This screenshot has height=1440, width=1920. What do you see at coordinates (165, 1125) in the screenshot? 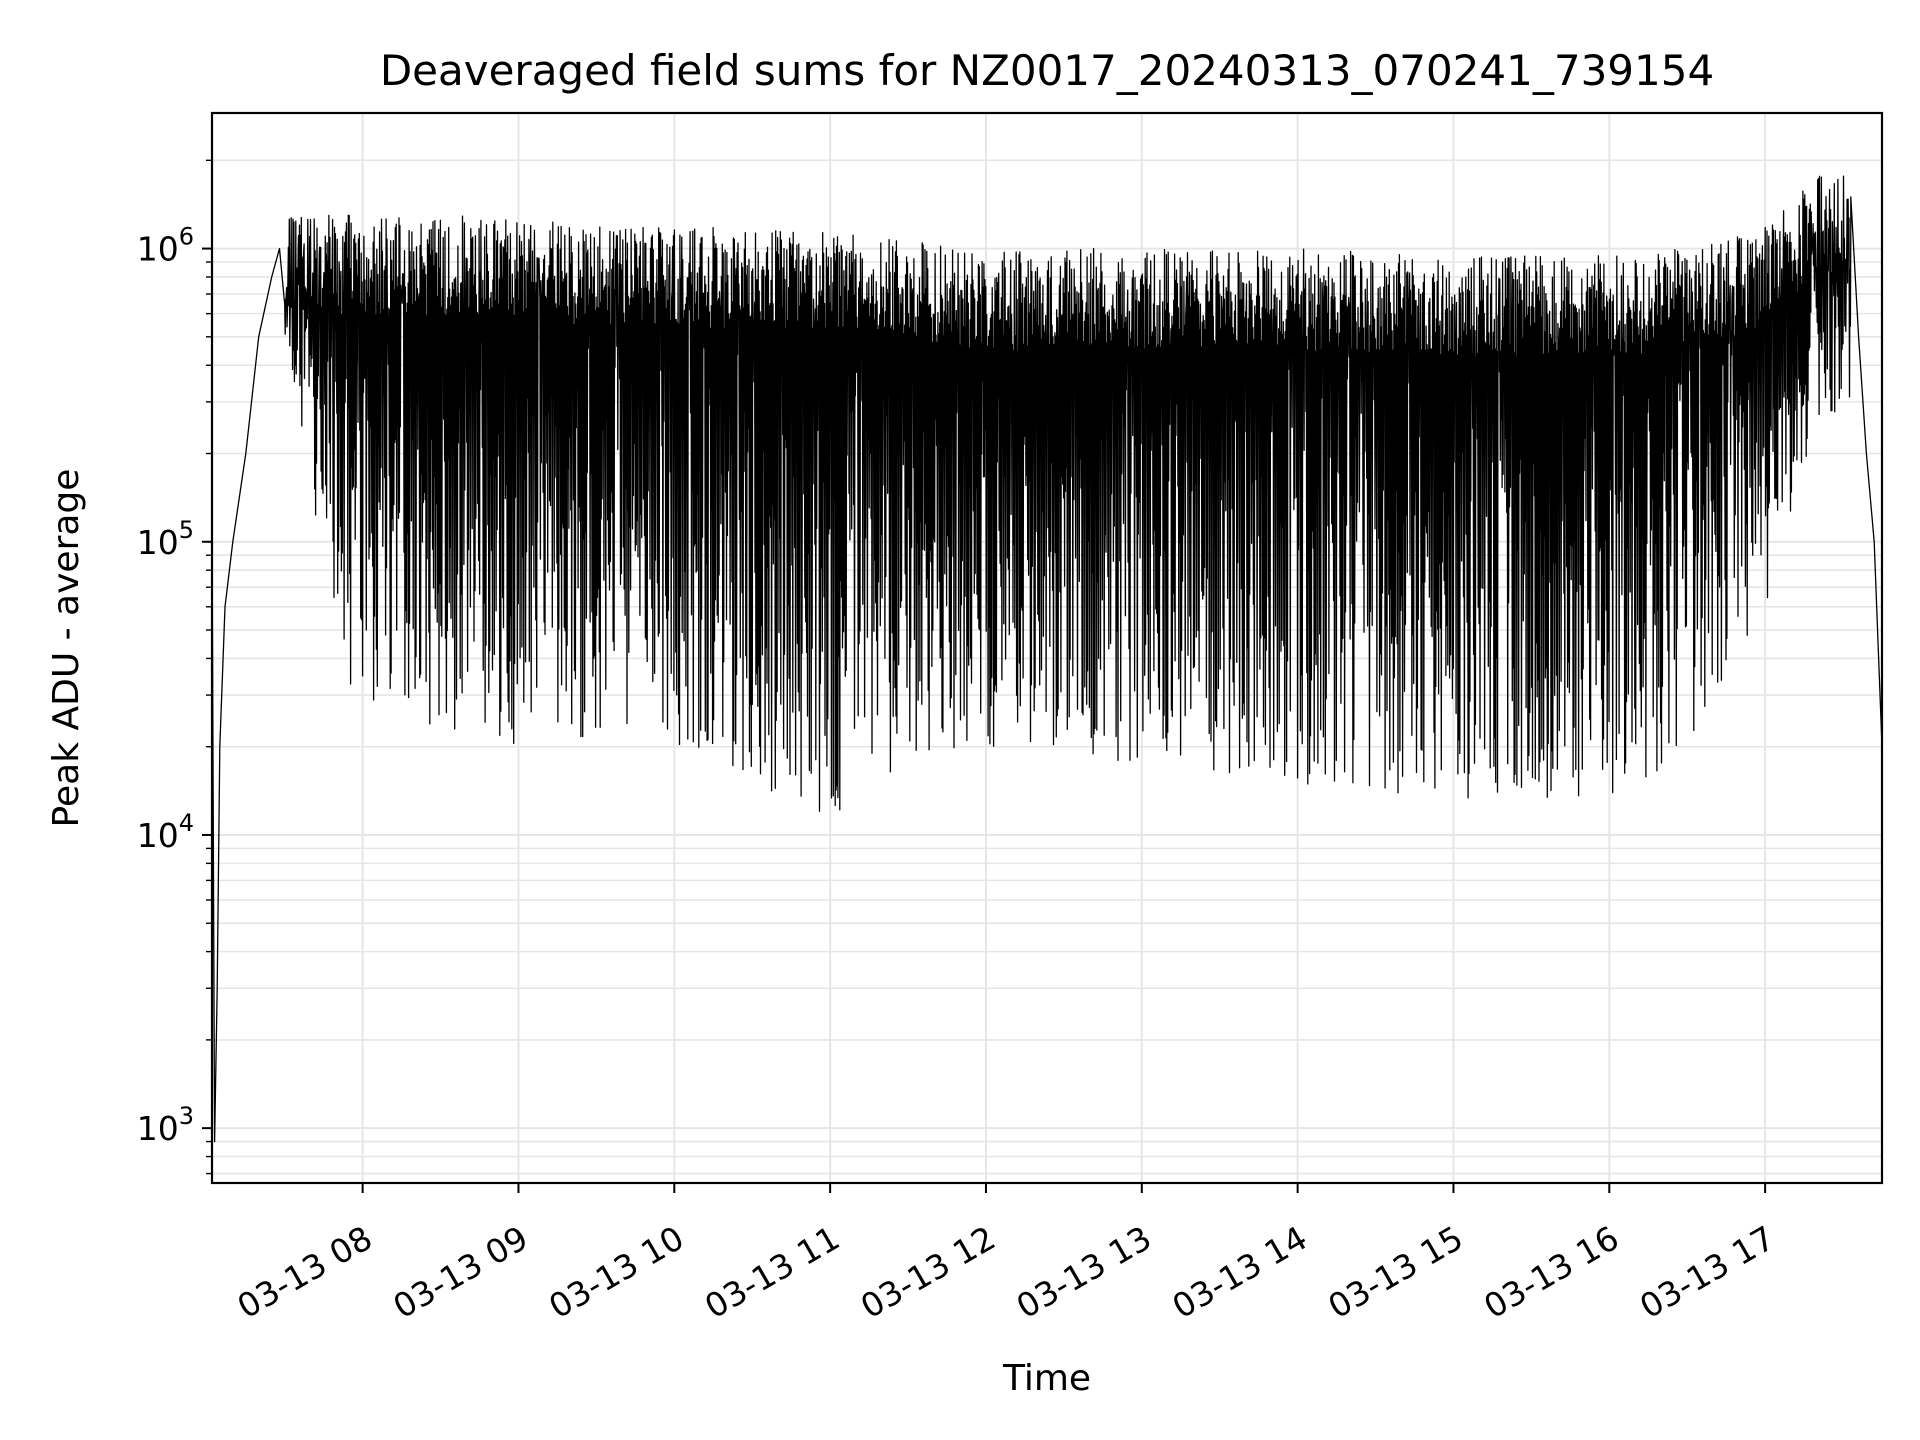
I see `y-tick-label: 10³` at bounding box center [165, 1125].